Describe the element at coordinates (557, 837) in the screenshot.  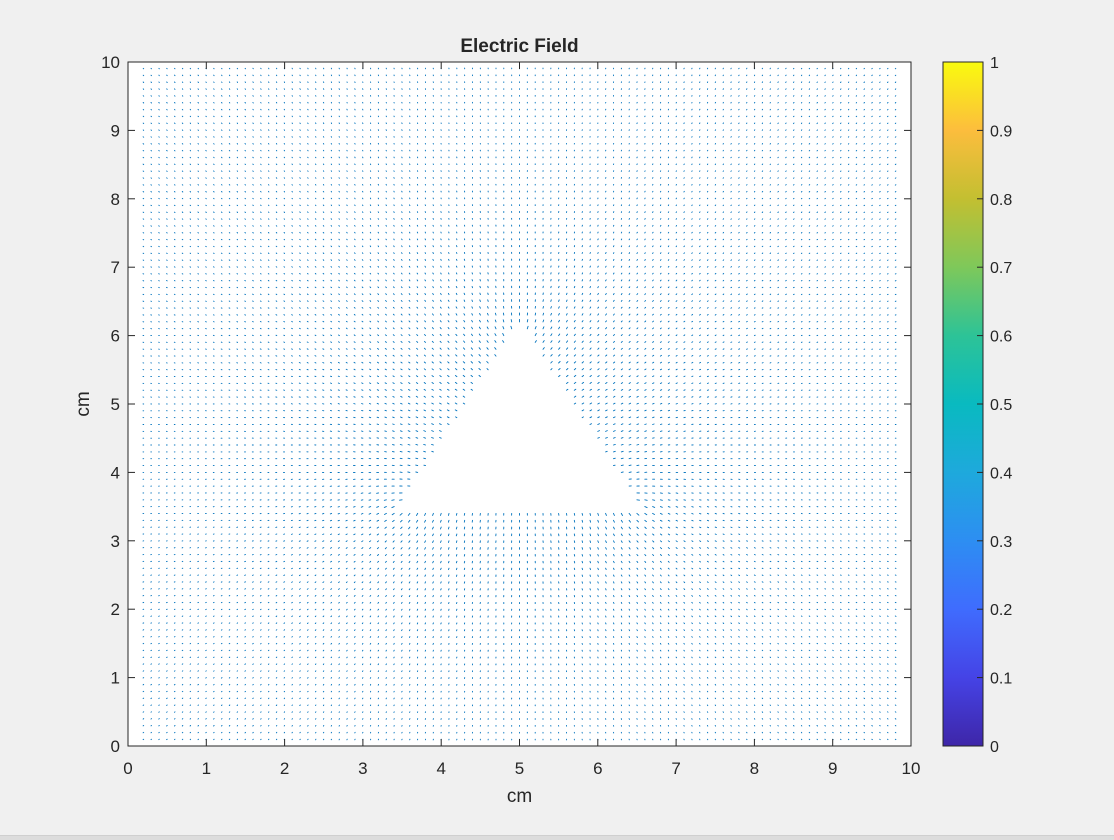
I see `window-bottom-edge` at that location.